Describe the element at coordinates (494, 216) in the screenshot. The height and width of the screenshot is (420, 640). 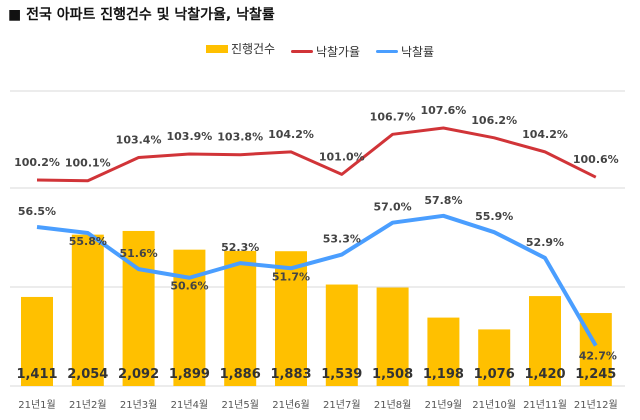
I see `blue-data-label: 55.9%` at that location.